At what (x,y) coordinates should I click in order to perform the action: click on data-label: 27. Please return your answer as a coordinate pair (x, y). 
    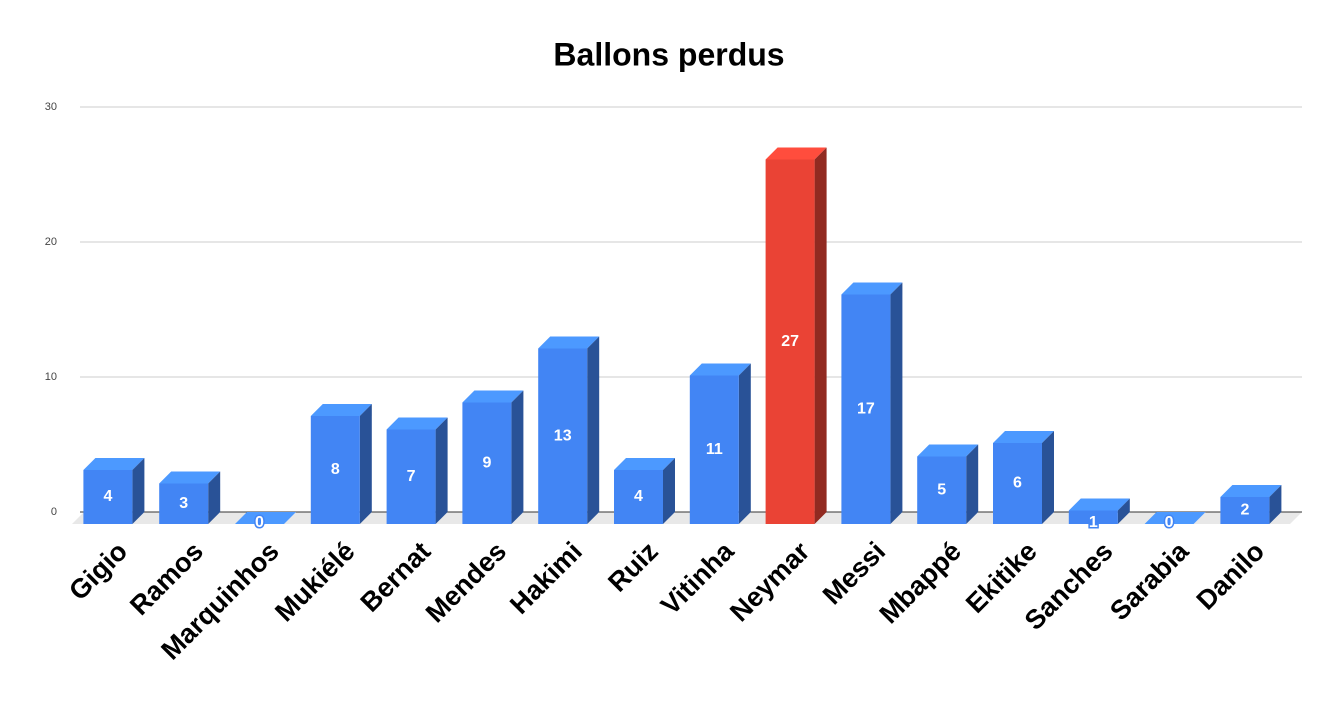
    Looking at the image, I should click on (790, 341).